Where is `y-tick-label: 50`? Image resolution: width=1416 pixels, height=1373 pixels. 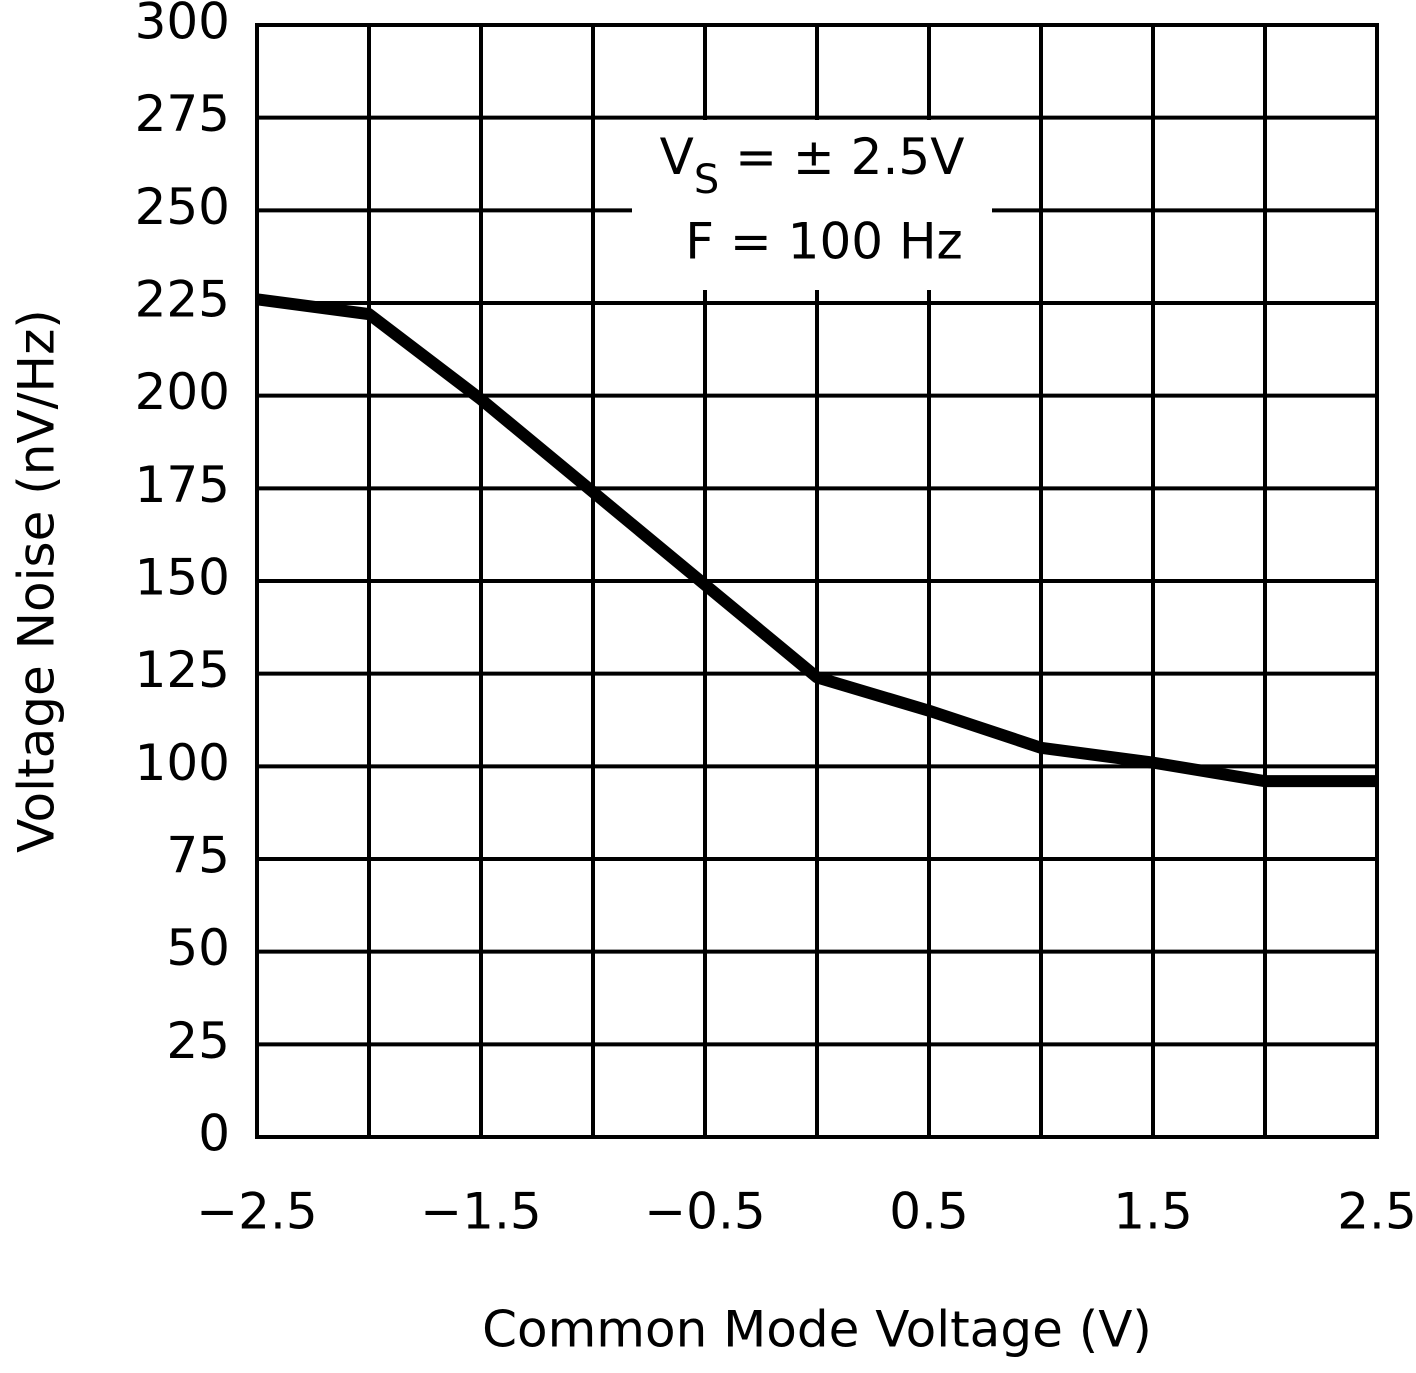 y-tick-label: 50 is located at coordinates (198, 948).